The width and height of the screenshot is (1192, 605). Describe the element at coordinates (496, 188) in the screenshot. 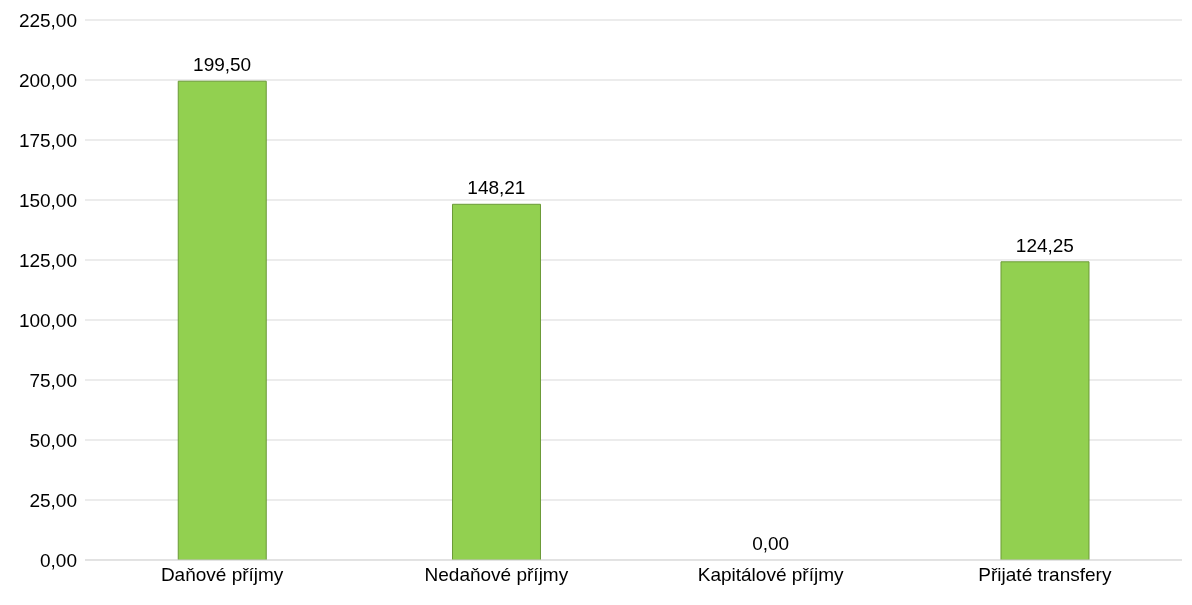

I see `data-label: 148,21` at that location.